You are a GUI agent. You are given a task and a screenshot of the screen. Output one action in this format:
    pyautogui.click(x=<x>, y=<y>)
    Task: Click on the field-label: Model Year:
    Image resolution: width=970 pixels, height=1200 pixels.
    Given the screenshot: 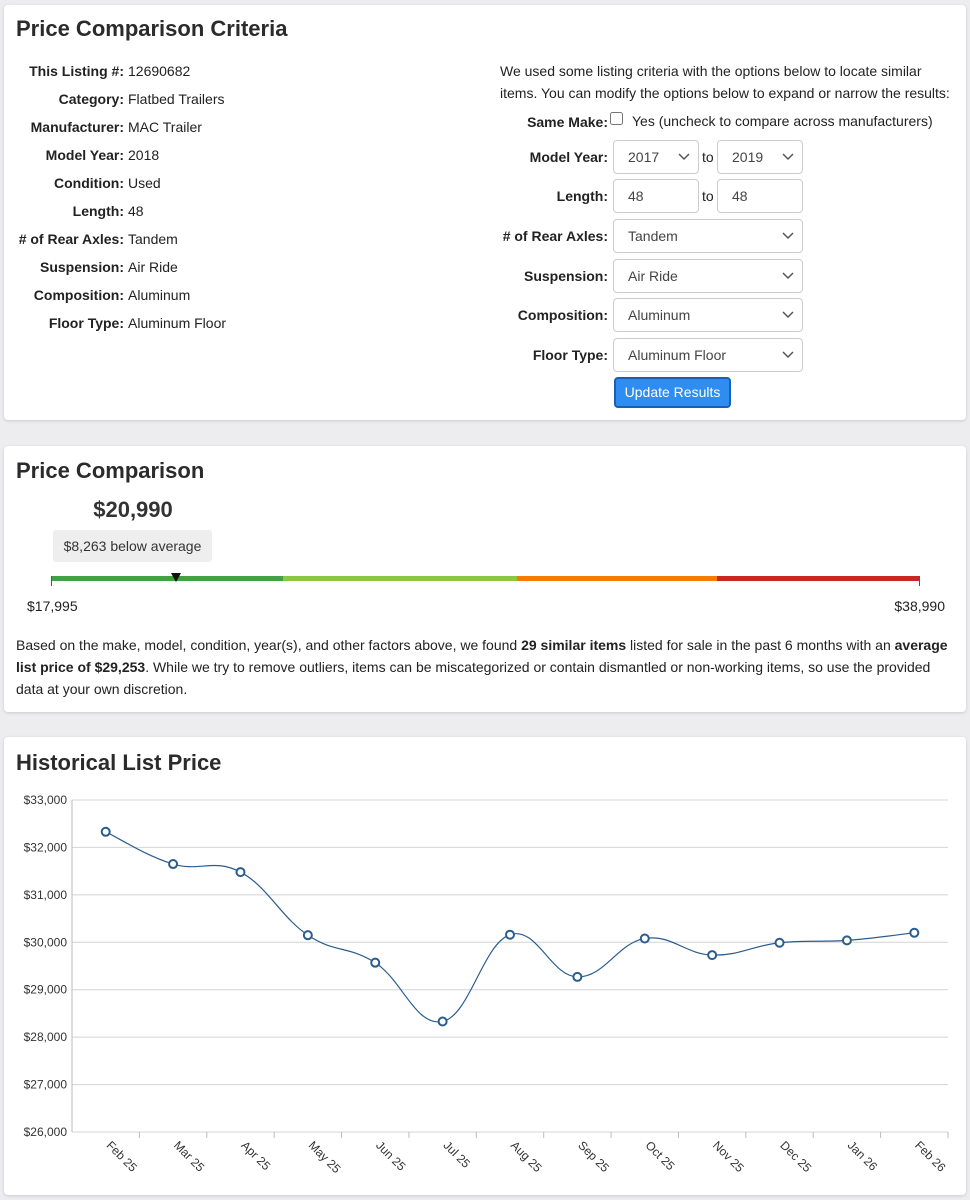 What is the action you would take?
    pyautogui.click(x=84, y=155)
    